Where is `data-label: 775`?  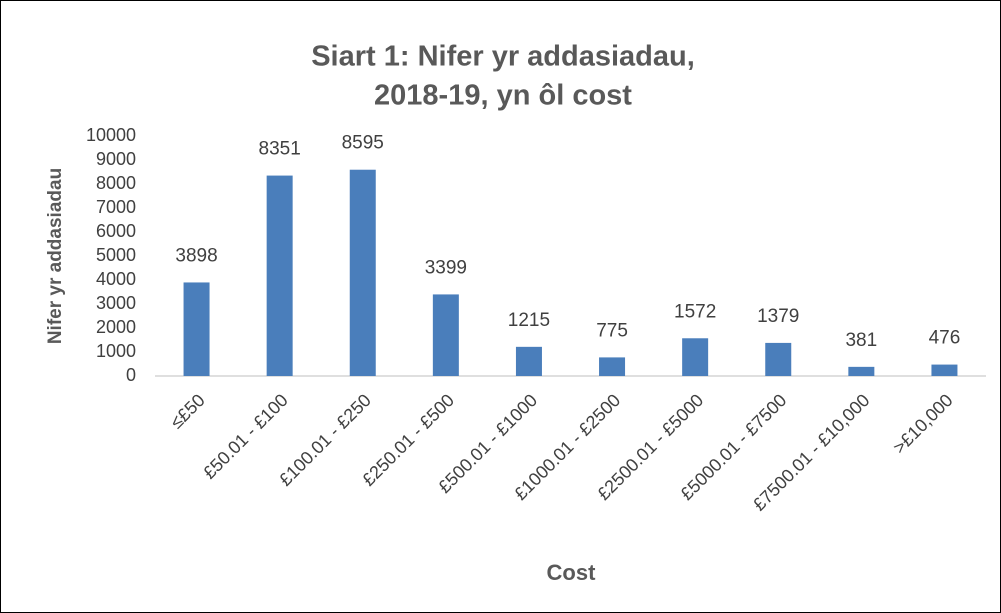
data-label: 775 is located at coordinates (612, 330).